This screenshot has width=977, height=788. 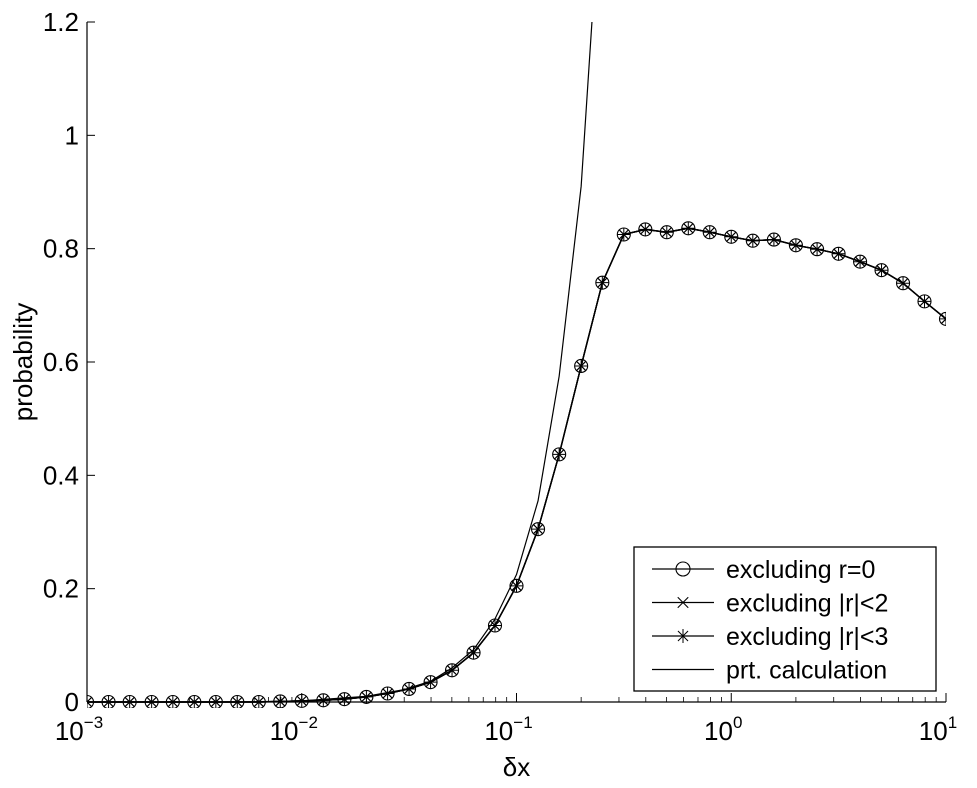 What do you see at coordinates (508, 729) in the screenshot?
I see `x-tick-label: 10⁻¹` at bounding box center [508, 729].